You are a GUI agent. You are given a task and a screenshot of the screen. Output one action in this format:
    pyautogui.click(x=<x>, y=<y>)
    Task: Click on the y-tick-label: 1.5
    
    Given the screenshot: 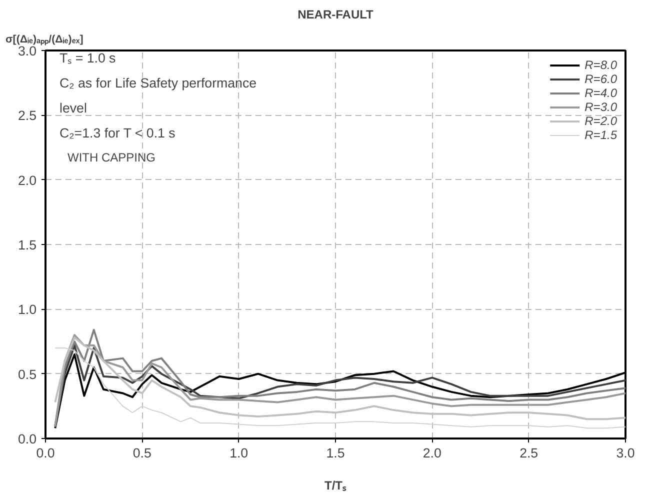 What is the action you would take?
    pyautogui.click(x=27, y=245)
    